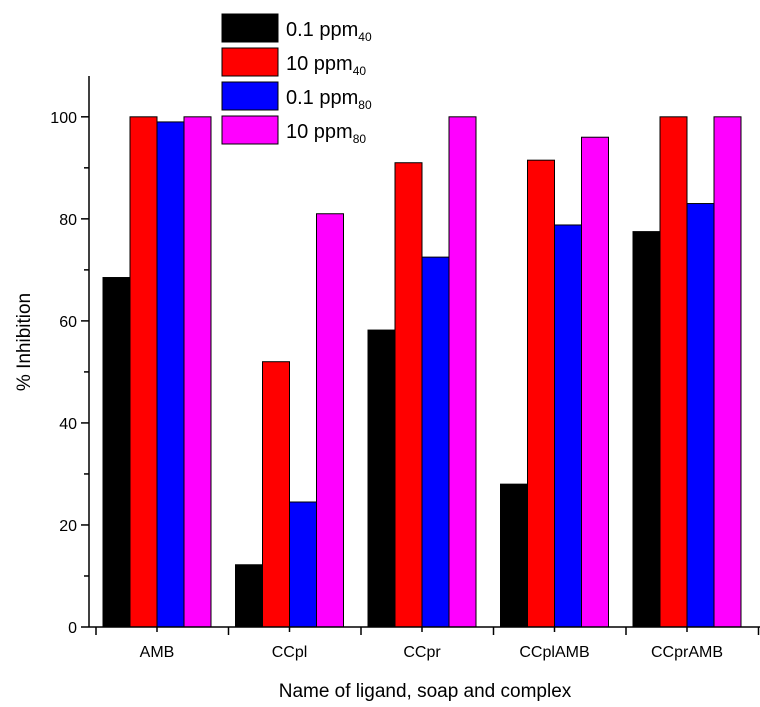 The height and width of the screenshot is (707, 760). What do you see at coordinates (365, 37) in the screenshot?
I see `legend-subscript-0: 40` at bounding box center [365, 37].